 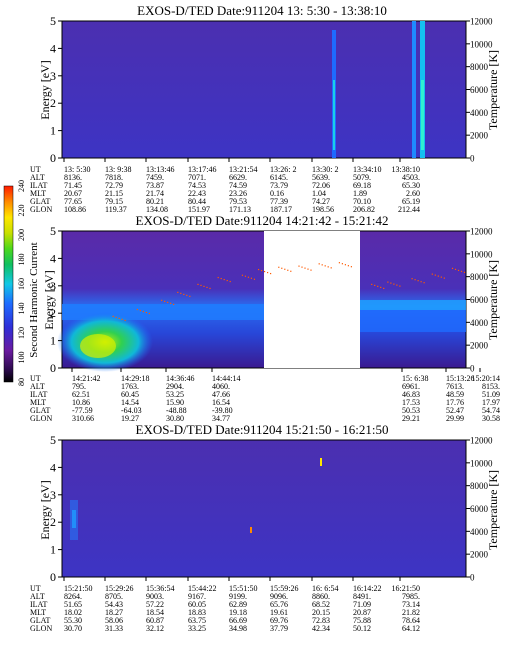 What do you see at coordinates (481, 232) in the screenshot?
I see `panel-2-y2tick-label: 12000` at bounding box center [481, 232].